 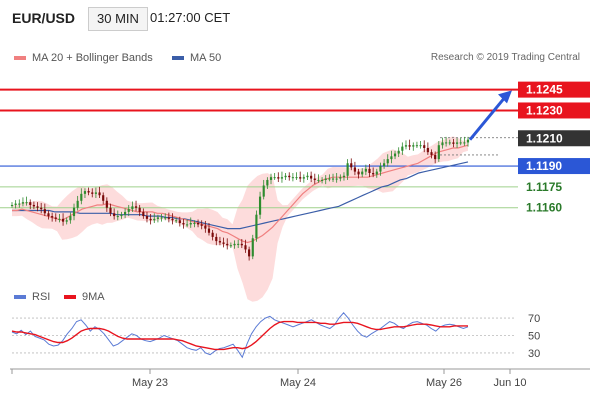 I want to click on credit-text: Research © 2019 Trading Central, so click(x=505, y=57).